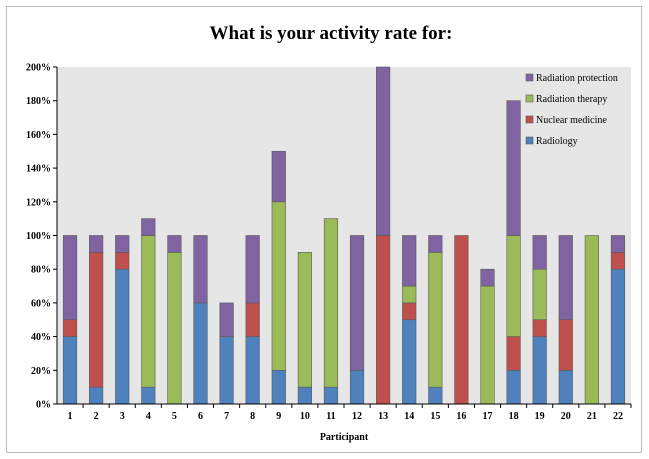  I want to click on x-tick-label: 9, so click(278, 416).